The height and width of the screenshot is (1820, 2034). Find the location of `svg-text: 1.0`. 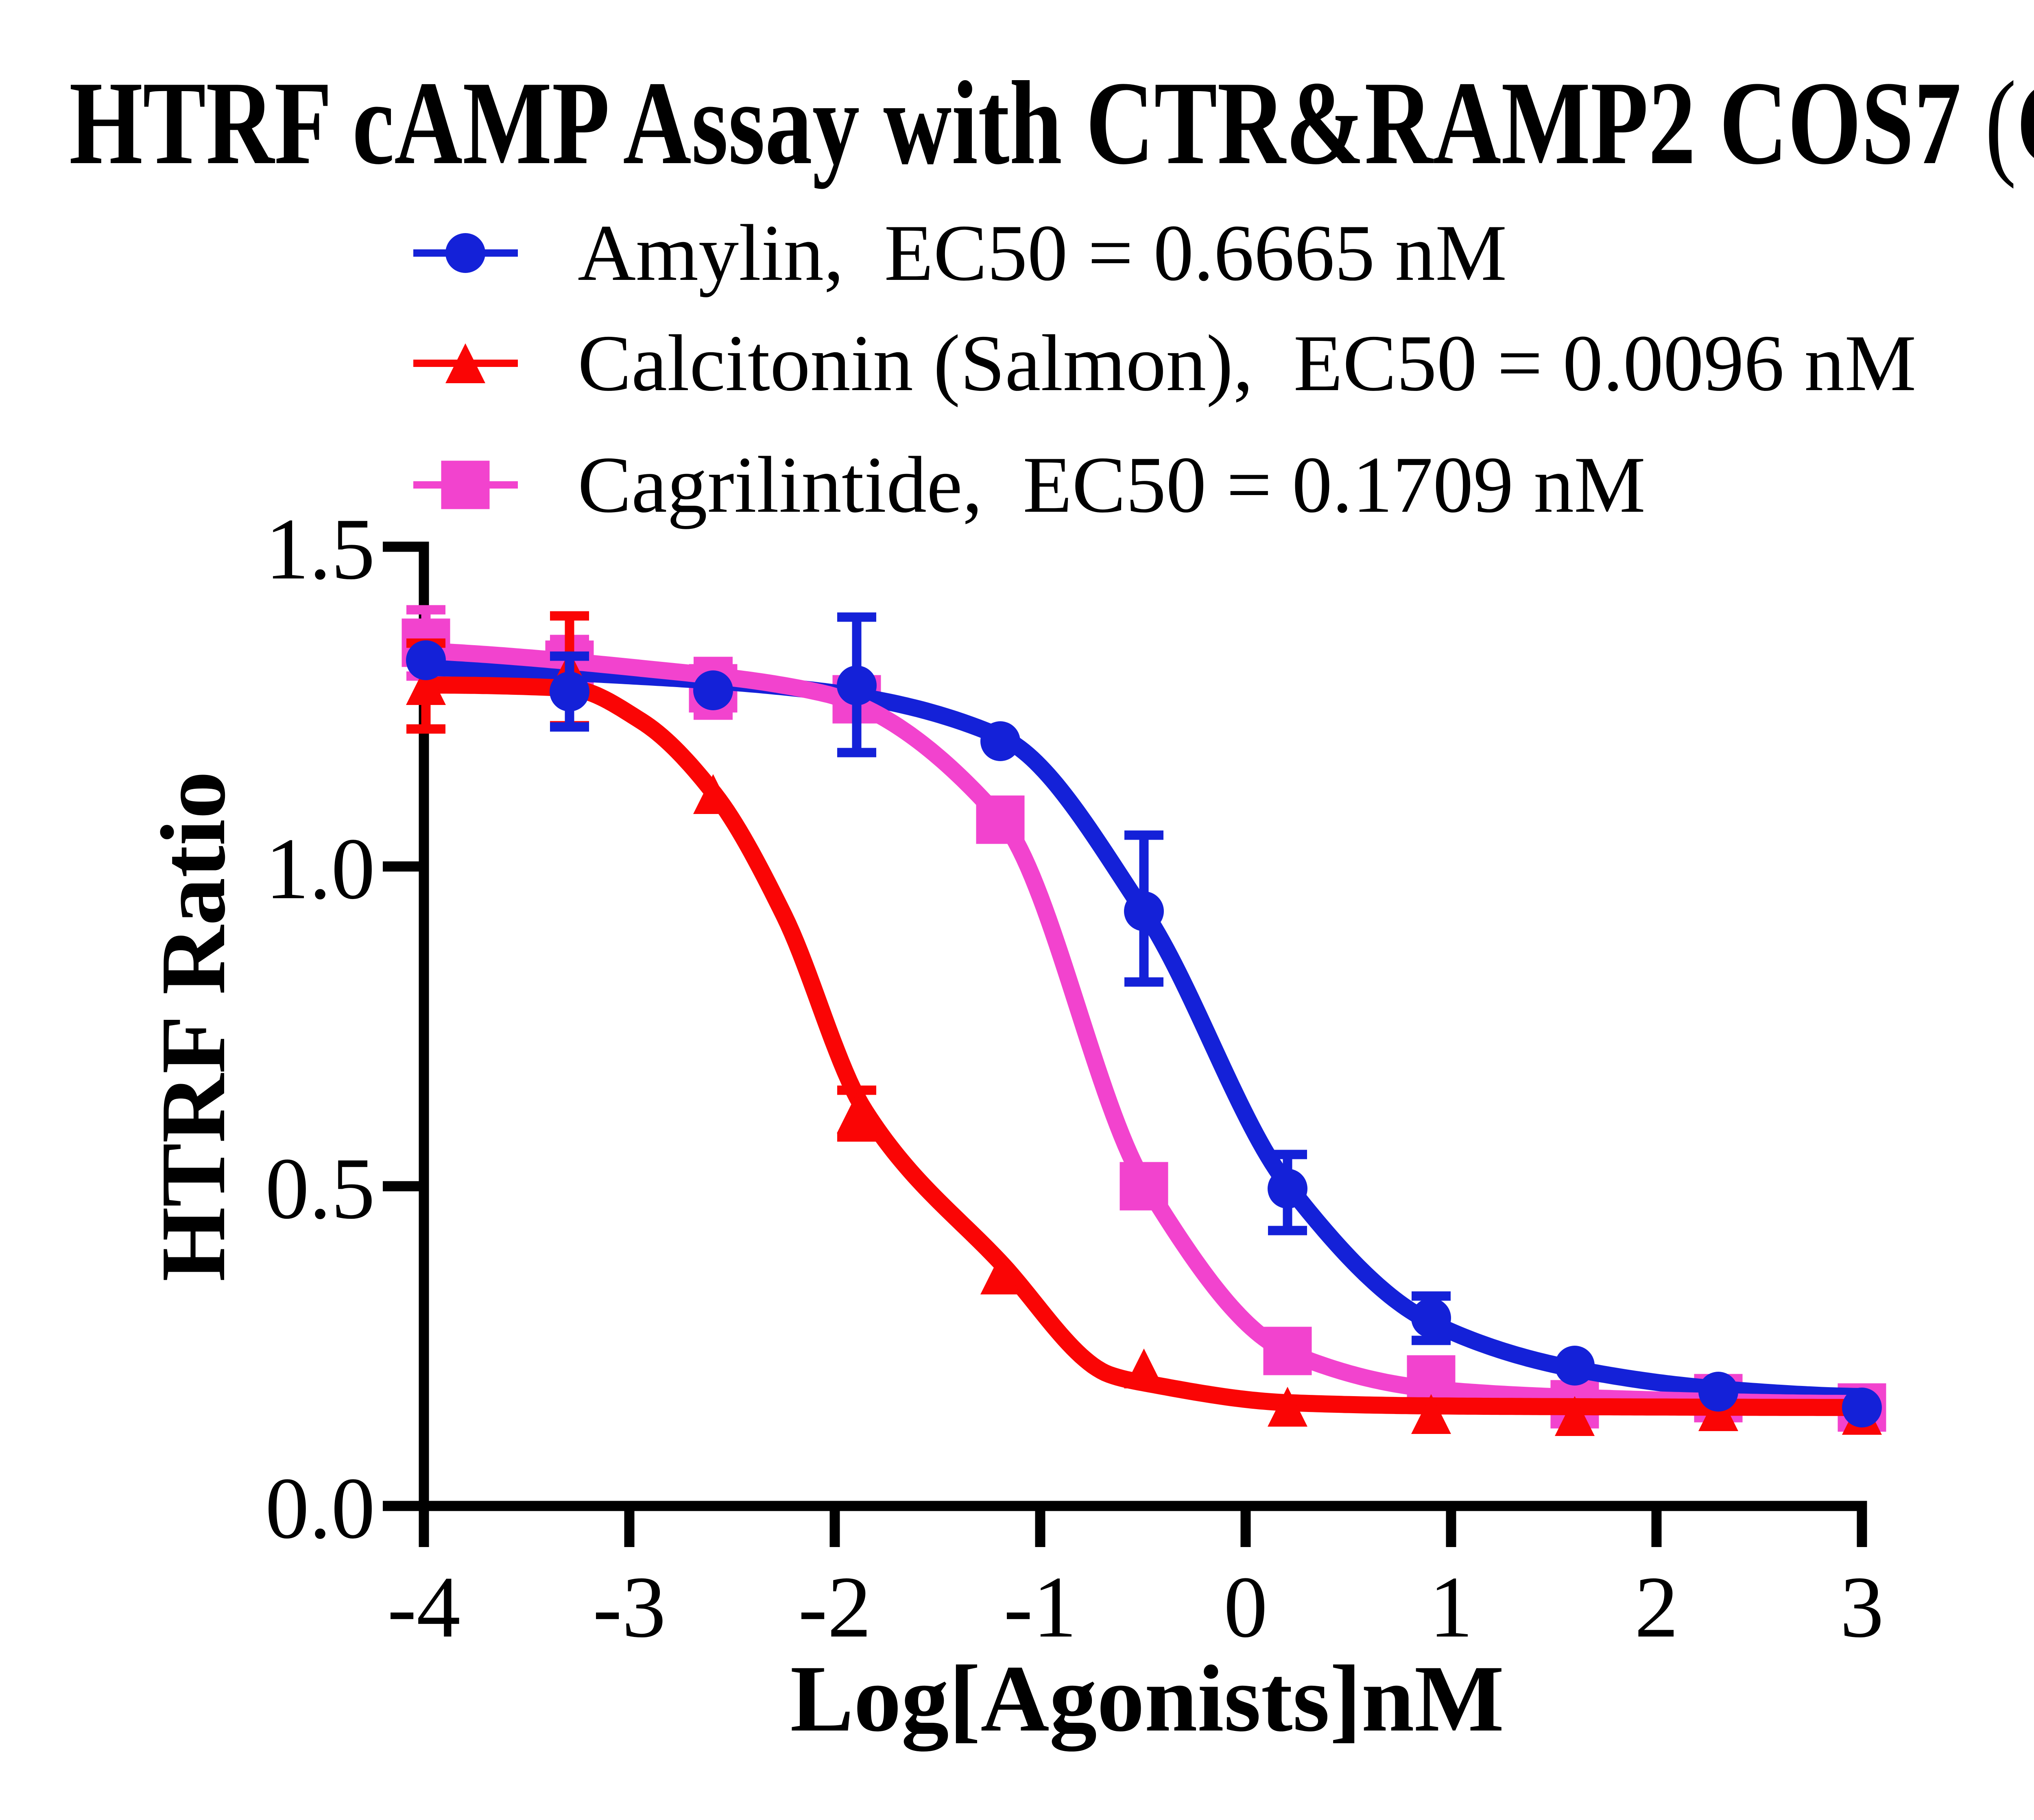

svg-text: 1.0 is located at coordinates (320, 869).